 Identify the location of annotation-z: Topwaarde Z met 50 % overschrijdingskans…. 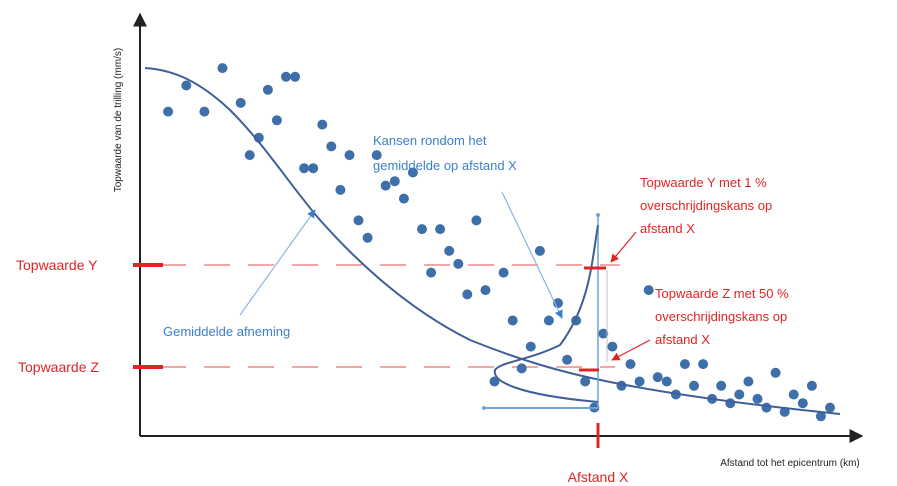
(723, 316).